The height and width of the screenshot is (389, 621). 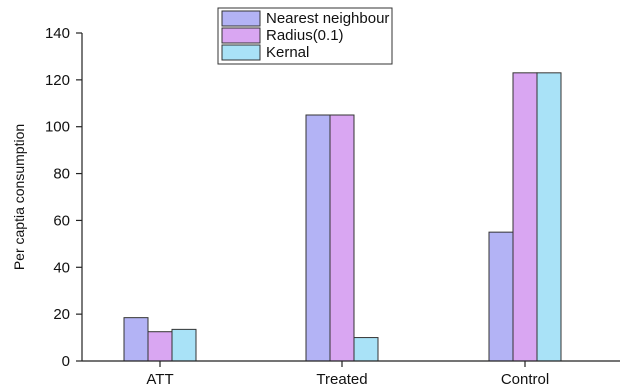 What do you see at coordinates (549, 217) in the screenshot?
I see `bar-kernal-control` at bounding box center [549, 217].